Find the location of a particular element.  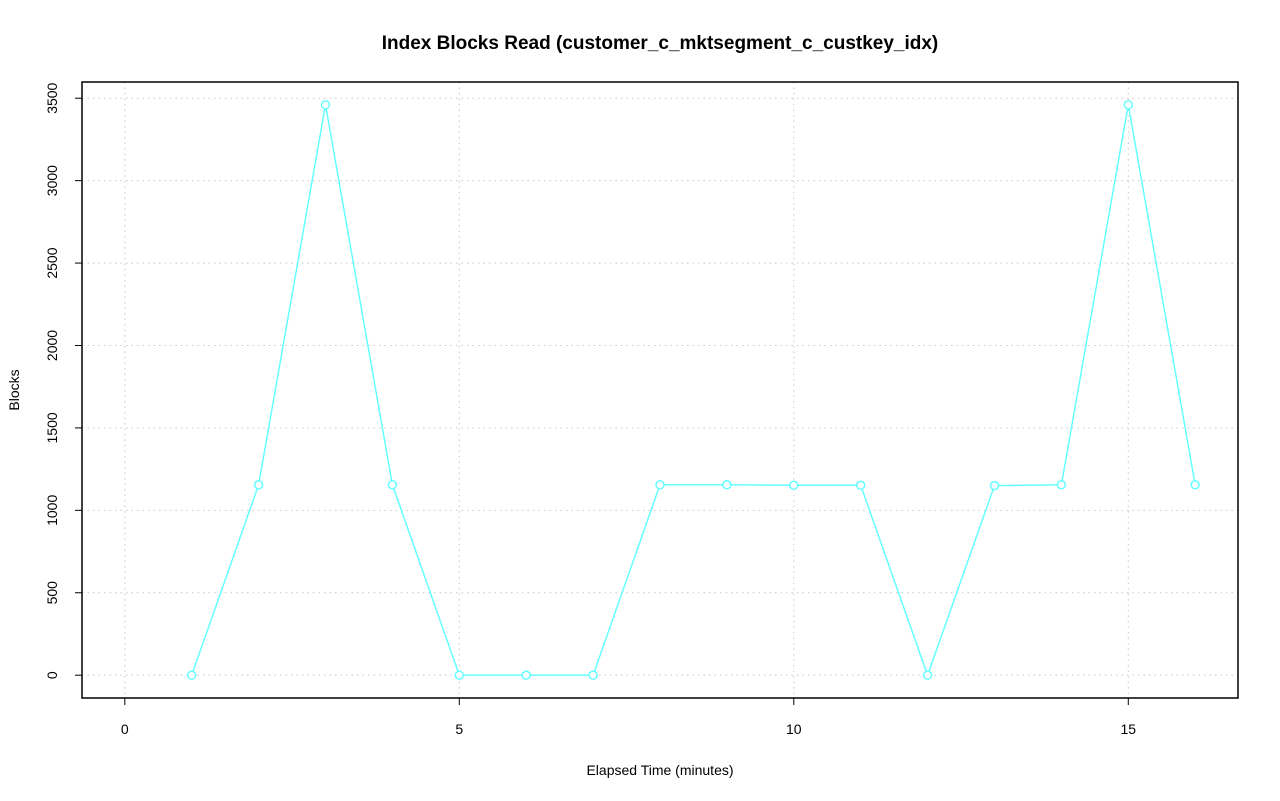

y-tick-label: 1500 is located at coordinates (52, 427).